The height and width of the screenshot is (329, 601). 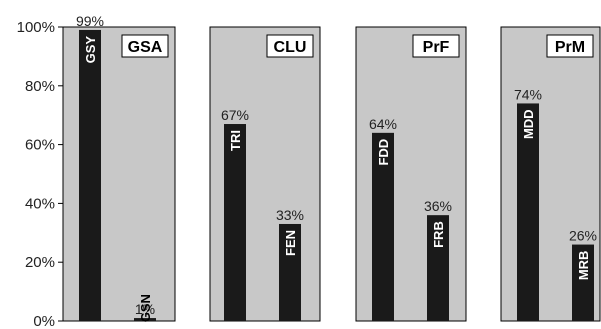 What do you see at coordinates (290, 243) in the screenshot?
I see `bar-label: FEN` at bounding box center [290, 243].